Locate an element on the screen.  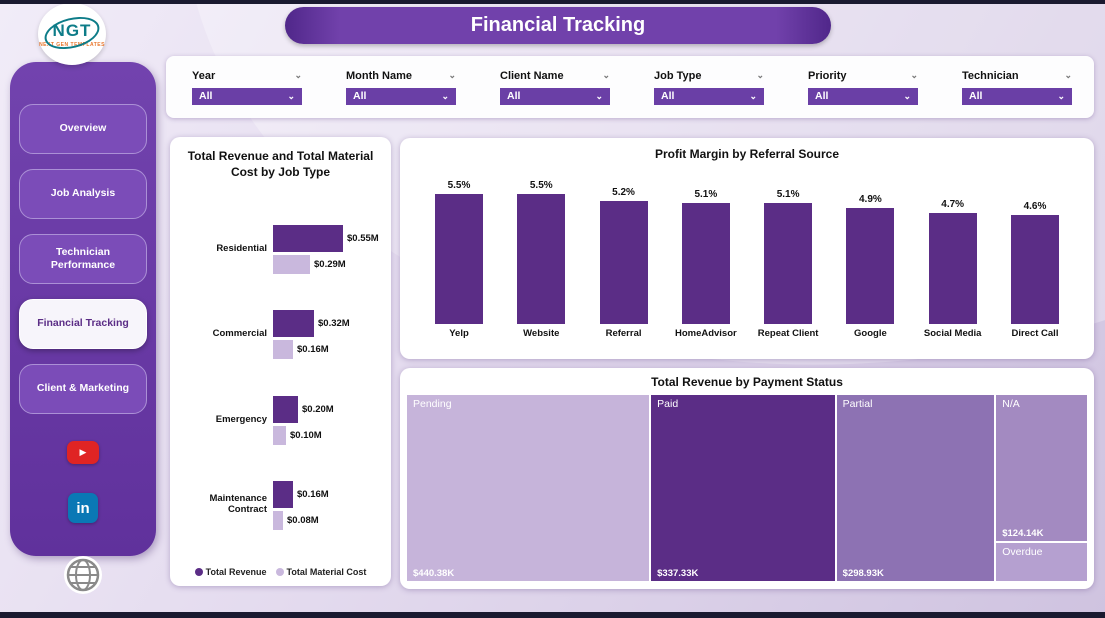
bar-zone: 4.9% is located at coordinates (870, 248).